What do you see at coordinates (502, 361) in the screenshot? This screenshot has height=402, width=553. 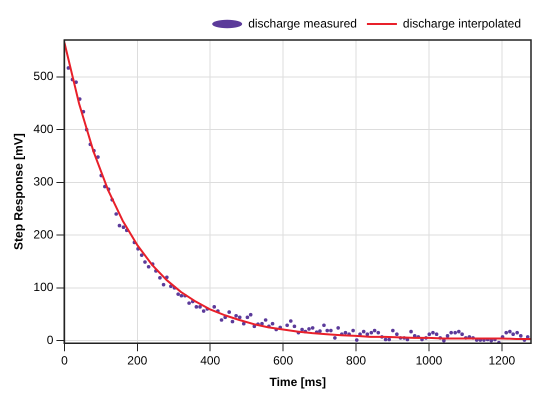 I see `x-tick-label: 1200` at bounding box center [502, 361].